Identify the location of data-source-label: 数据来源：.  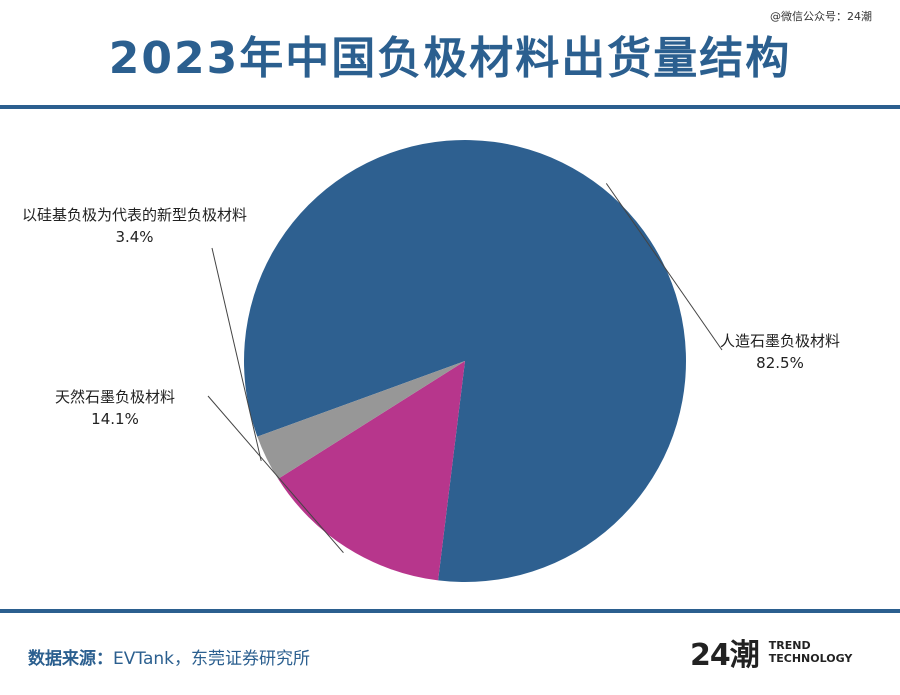
(70, 659).